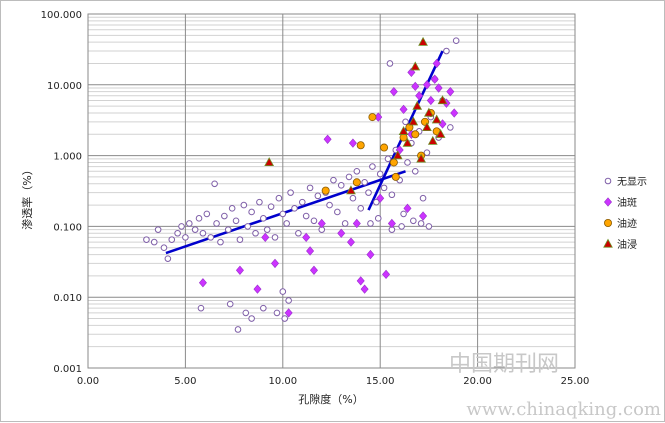  I want to click on x-axis-label: 孔隙度（%）, so click(330, 399).